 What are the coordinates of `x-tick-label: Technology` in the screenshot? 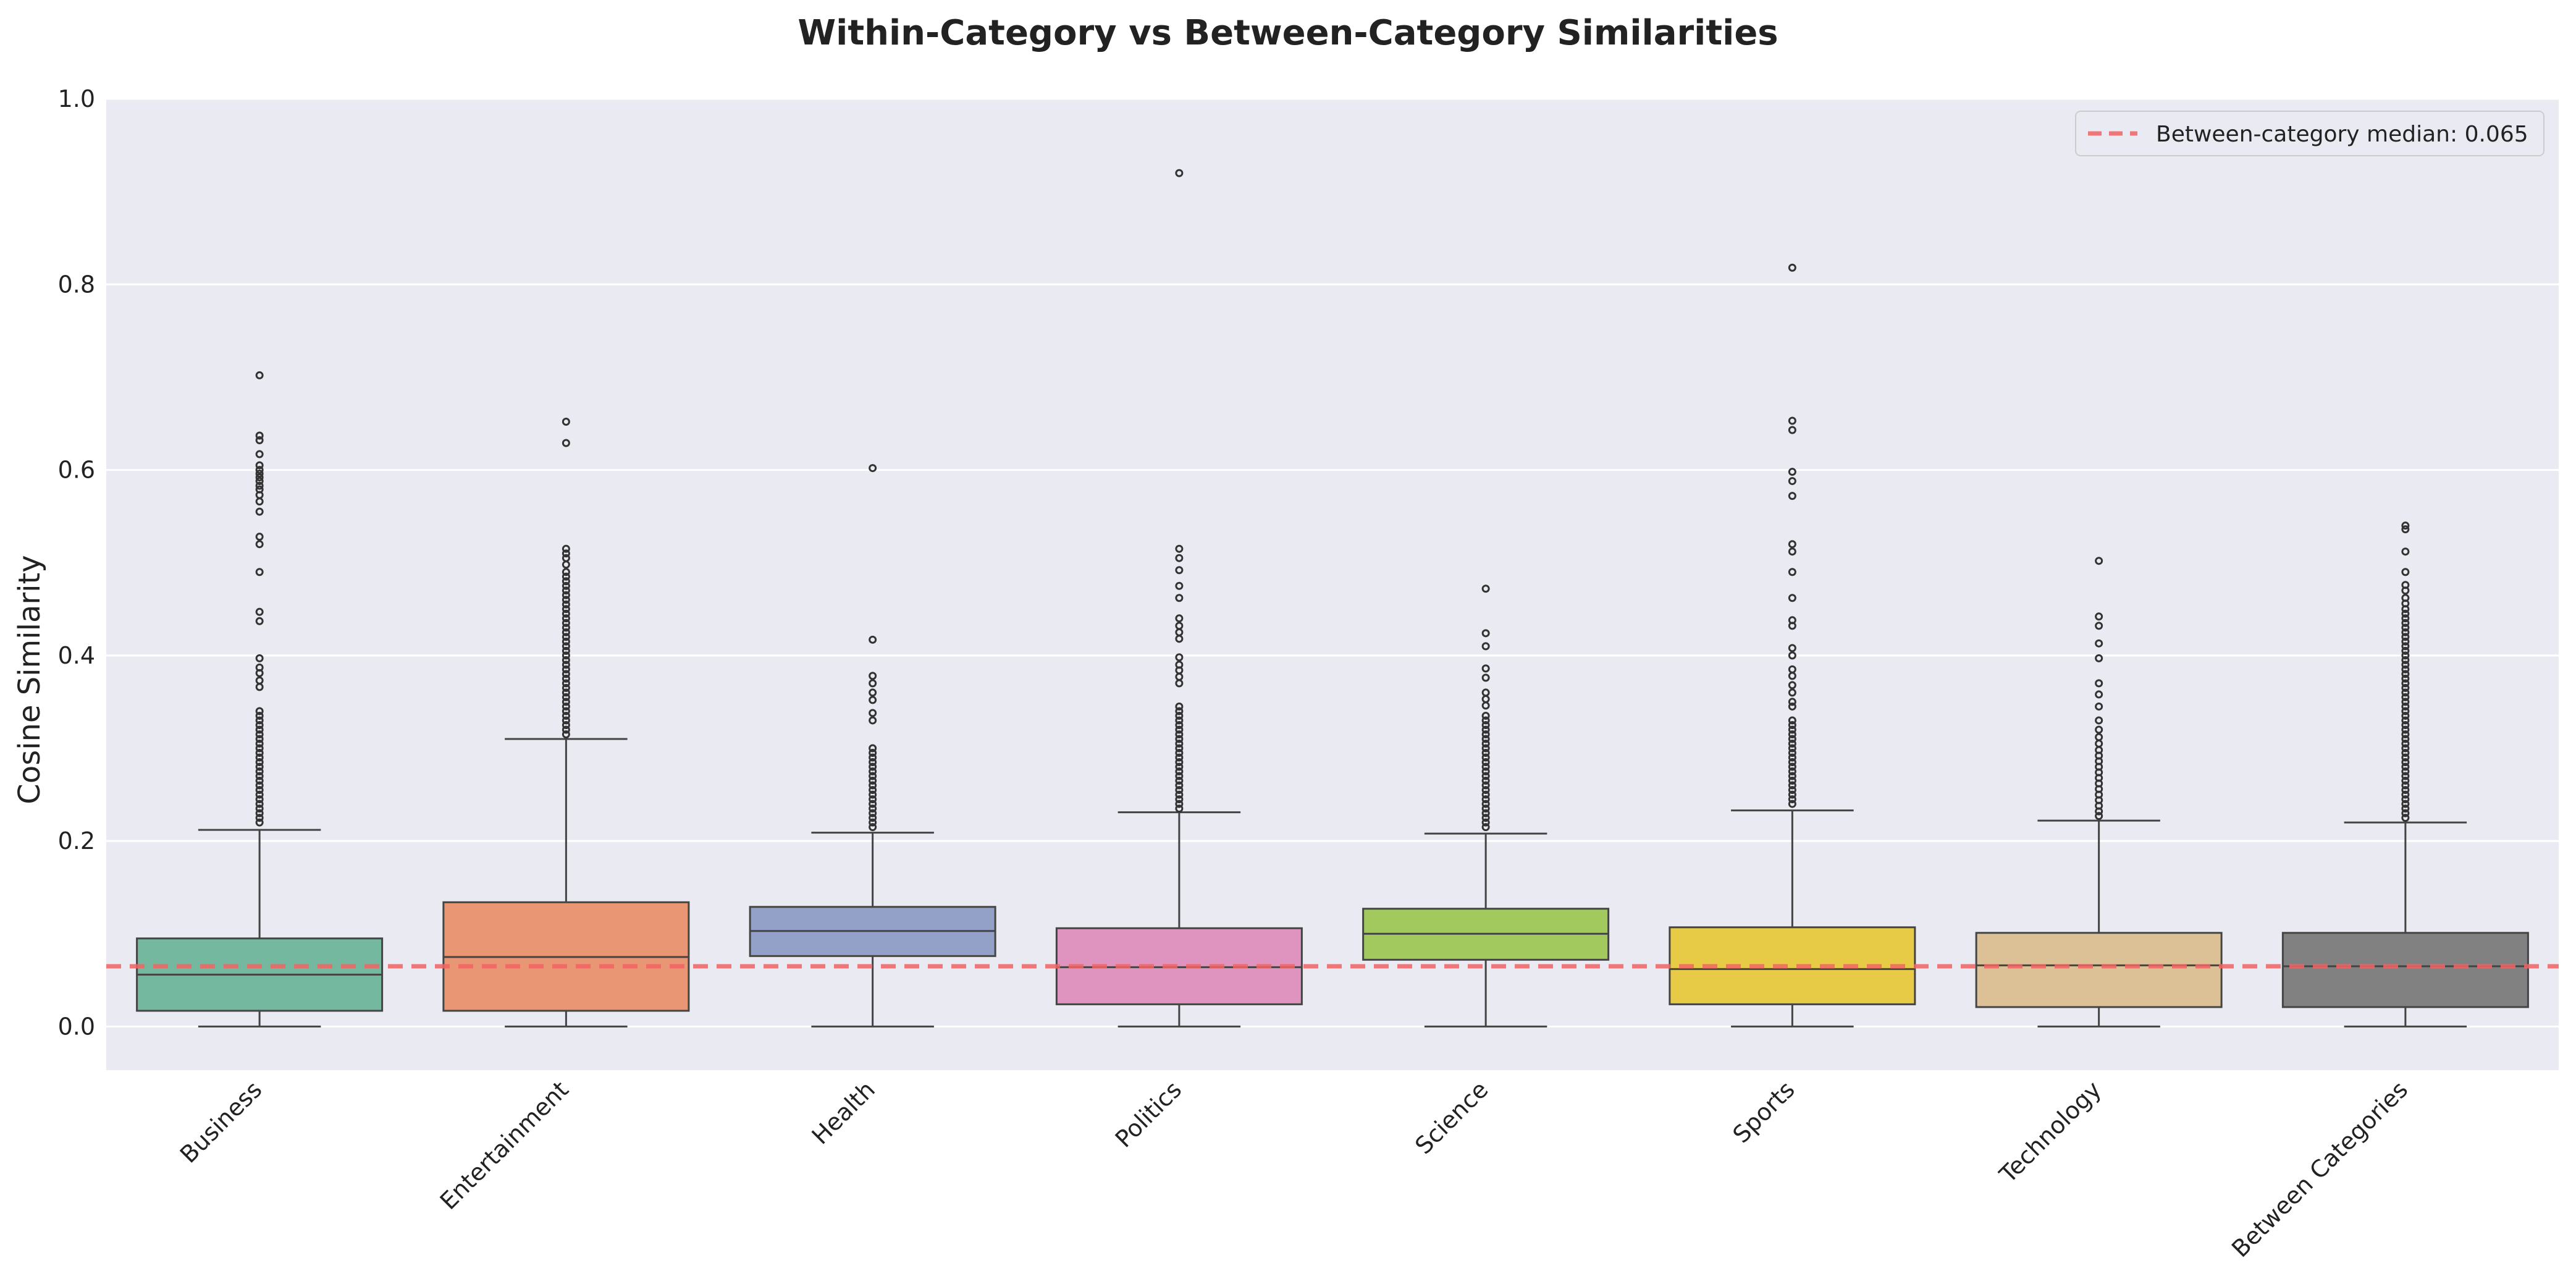 It's located at (2050, 1132).